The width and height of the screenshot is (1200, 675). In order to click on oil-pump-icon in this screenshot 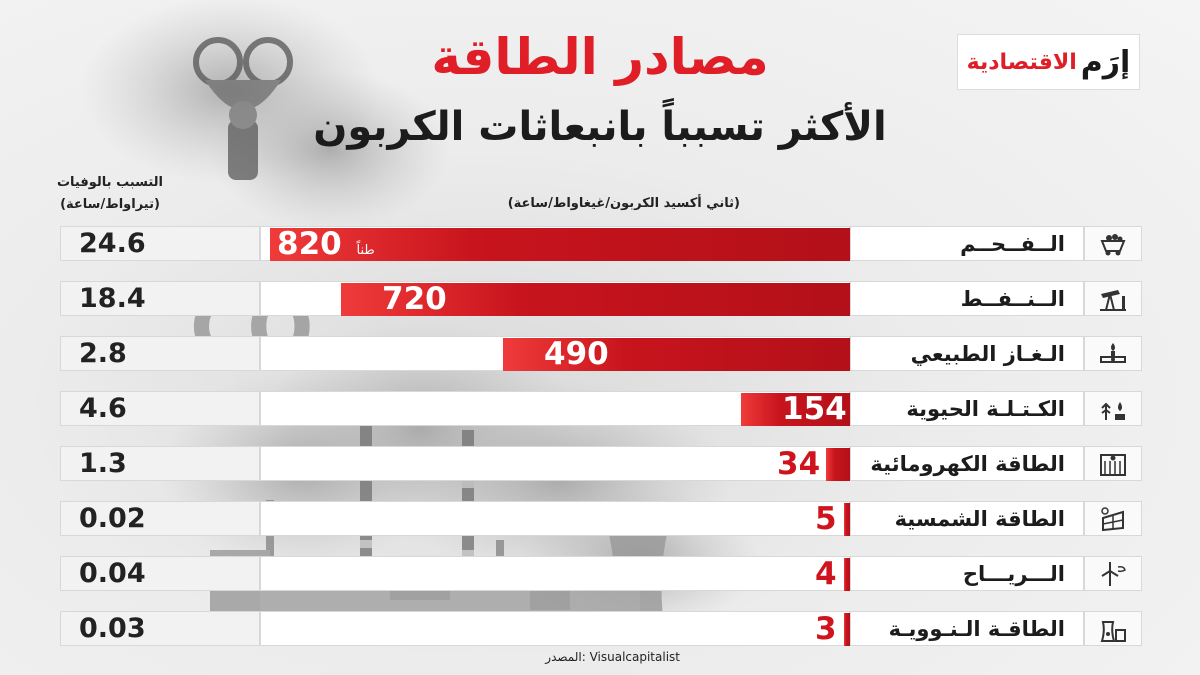, I will do `click(1113, 298)`.